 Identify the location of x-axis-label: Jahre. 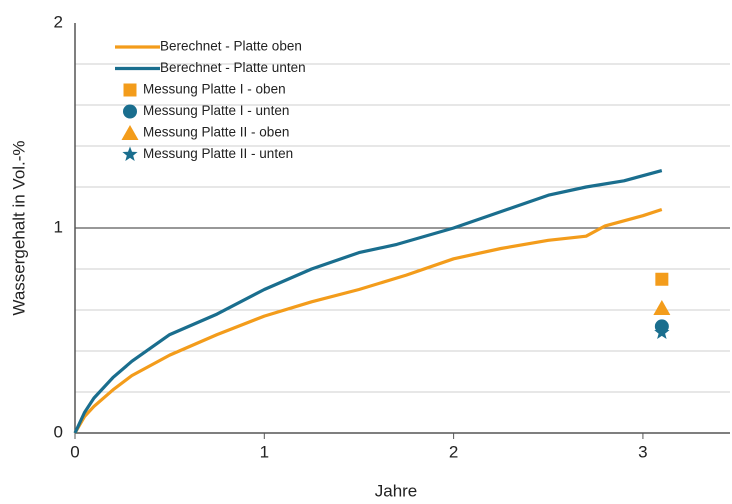
(396, 490).